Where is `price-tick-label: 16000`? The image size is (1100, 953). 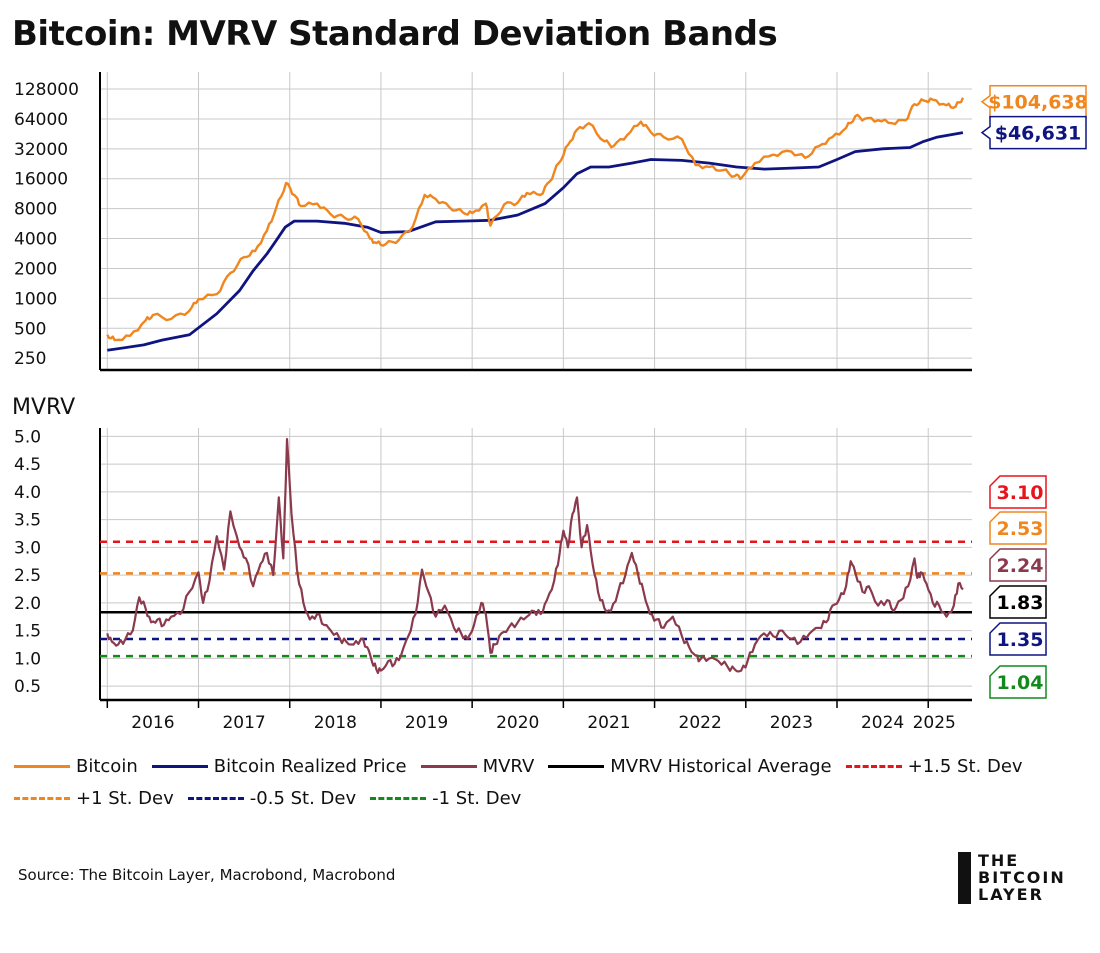
price-tick-label: 16000 is located at coordinates (41, 180).